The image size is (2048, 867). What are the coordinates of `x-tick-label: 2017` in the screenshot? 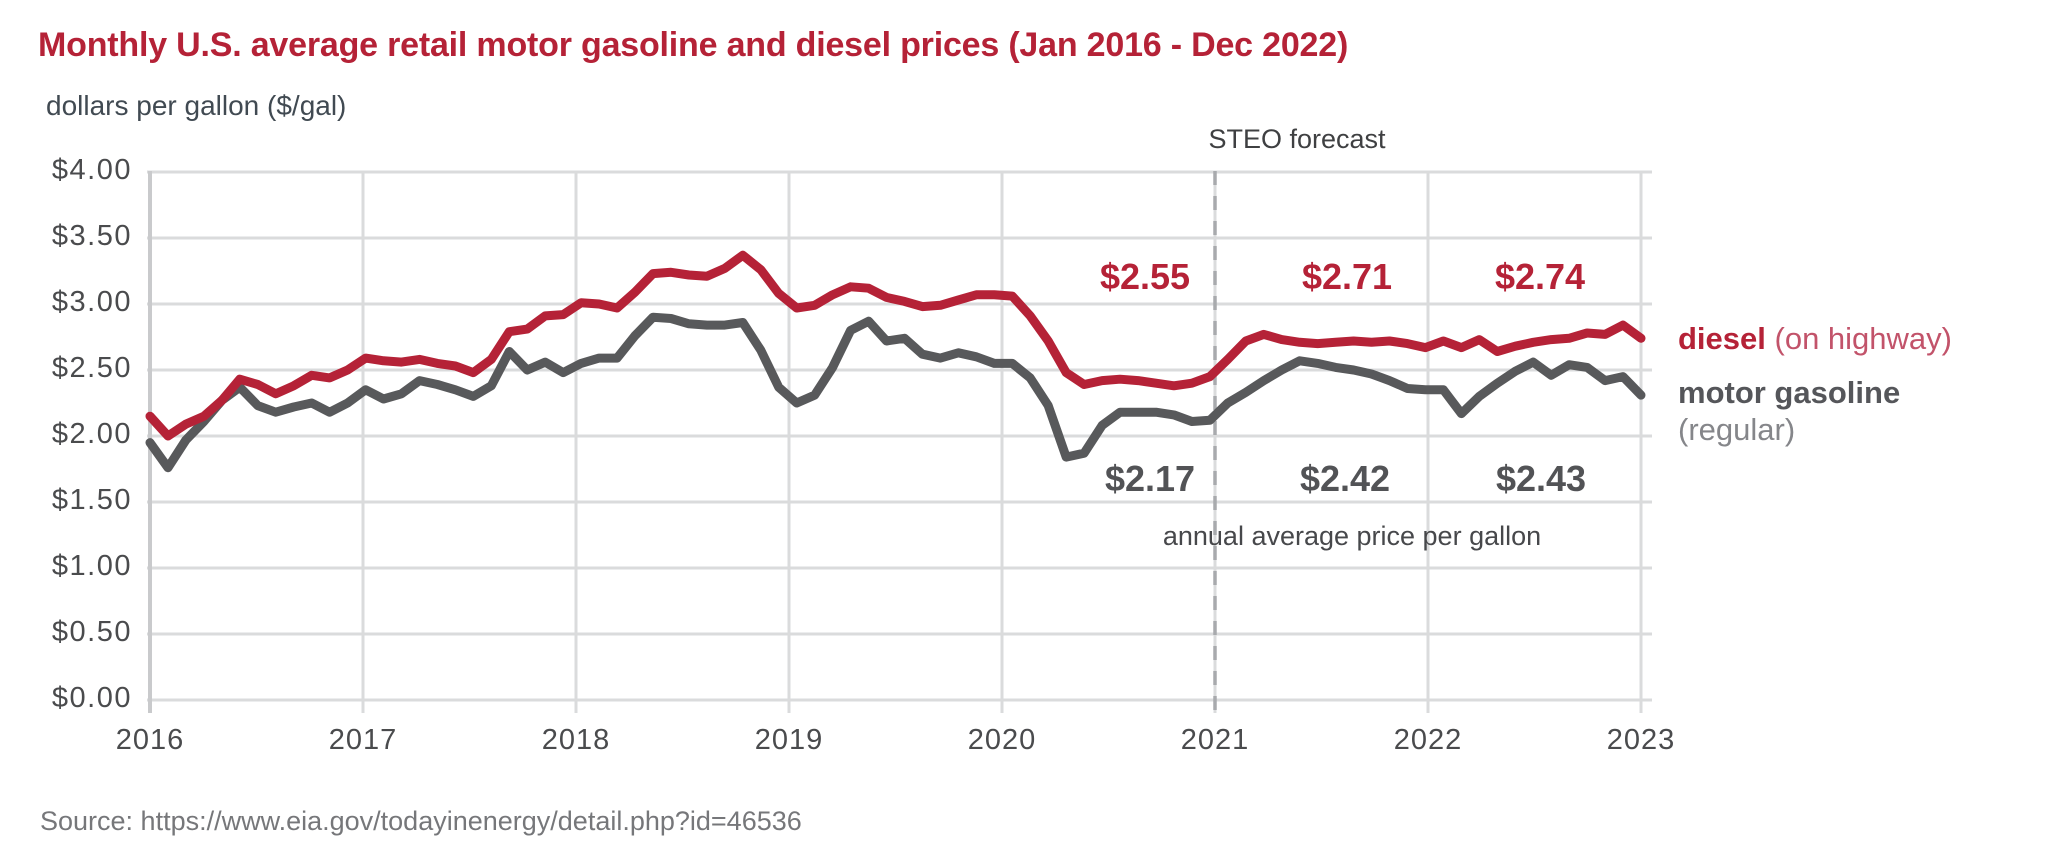 It's located at (363, 740).